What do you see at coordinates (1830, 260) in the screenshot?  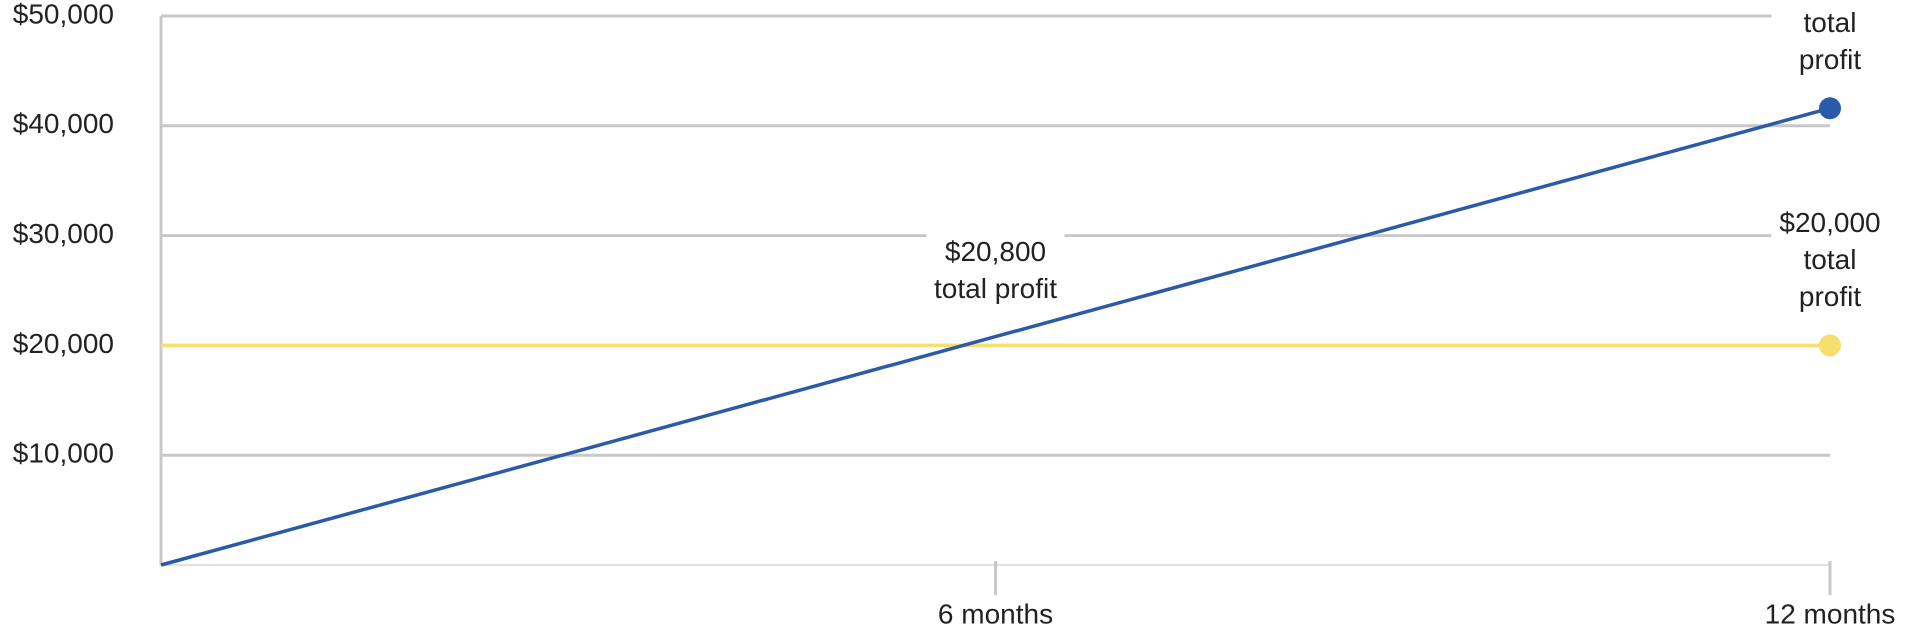 I see `value-label: $20,000 total profit` at bounding box center [1830, 260].